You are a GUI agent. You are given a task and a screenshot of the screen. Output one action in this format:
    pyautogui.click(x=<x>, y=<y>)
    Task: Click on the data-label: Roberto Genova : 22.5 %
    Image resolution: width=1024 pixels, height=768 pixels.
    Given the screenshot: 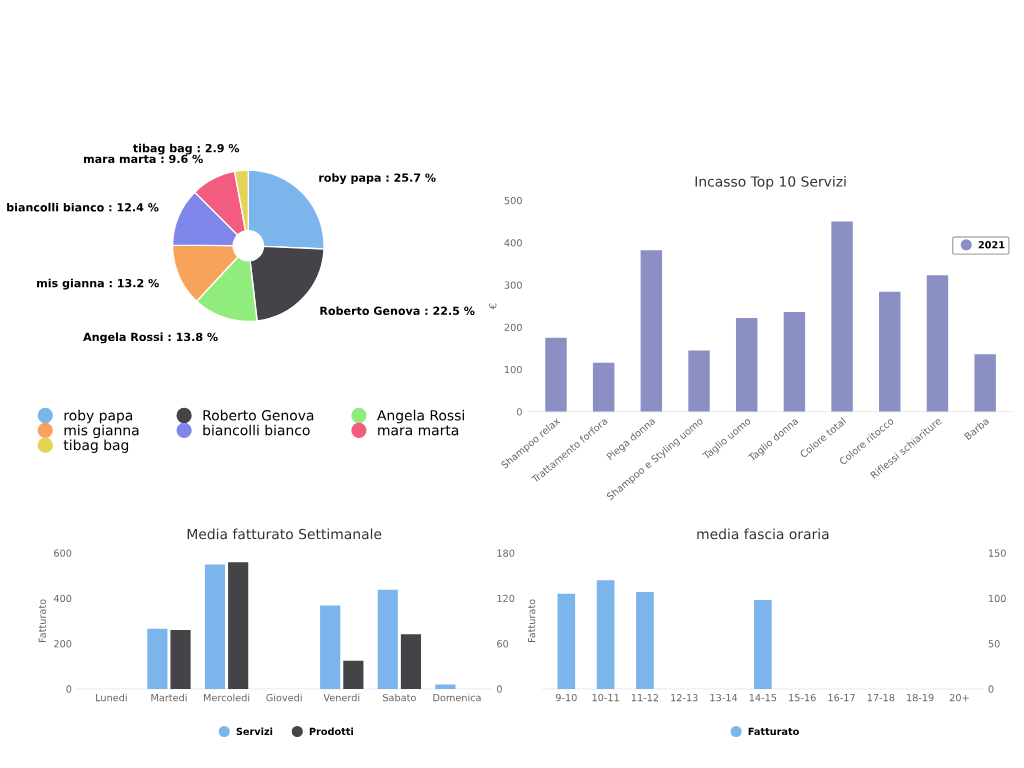 What is the action you would take?
    pyautogui.click(x=397, y=310)
    